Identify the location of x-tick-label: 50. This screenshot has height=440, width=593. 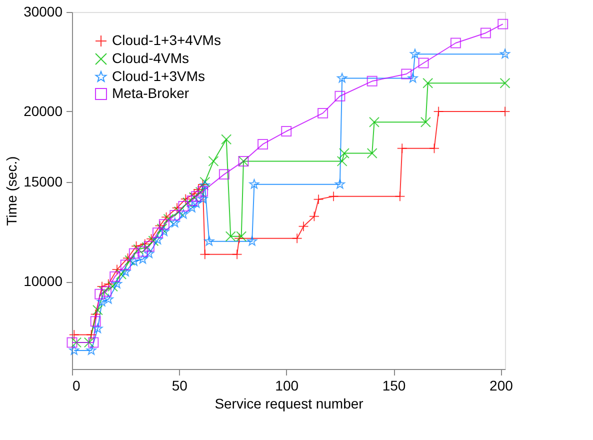
(180, 386).